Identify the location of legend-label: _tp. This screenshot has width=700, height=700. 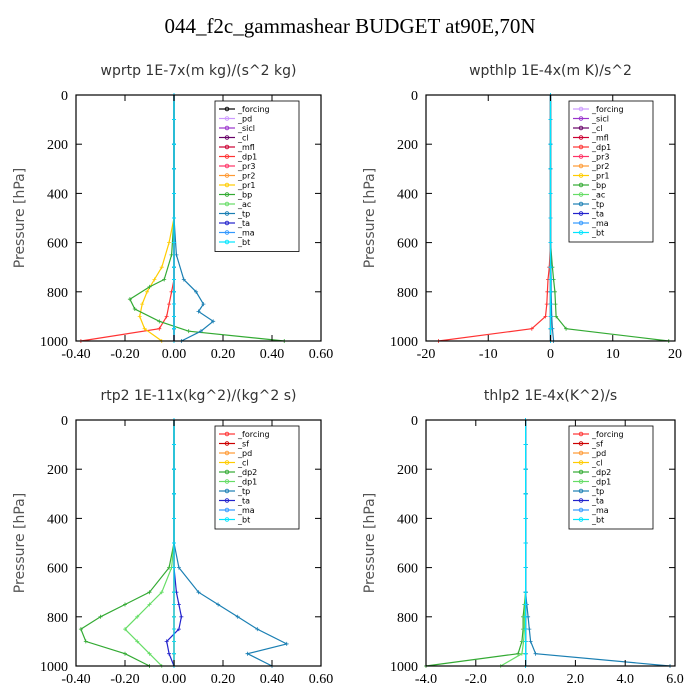
(597, 204).